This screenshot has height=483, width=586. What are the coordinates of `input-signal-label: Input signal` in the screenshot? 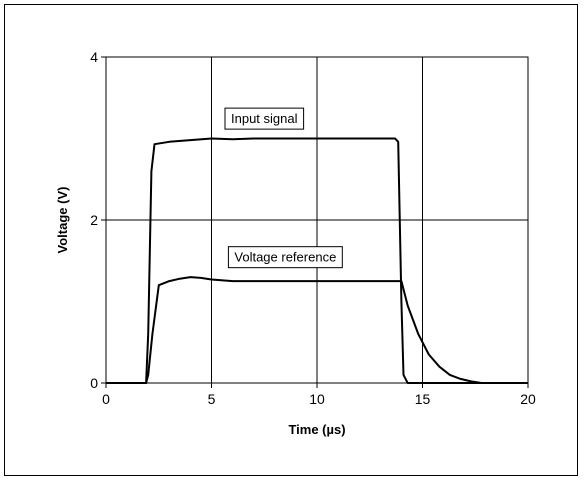 It's located at (264, 118).